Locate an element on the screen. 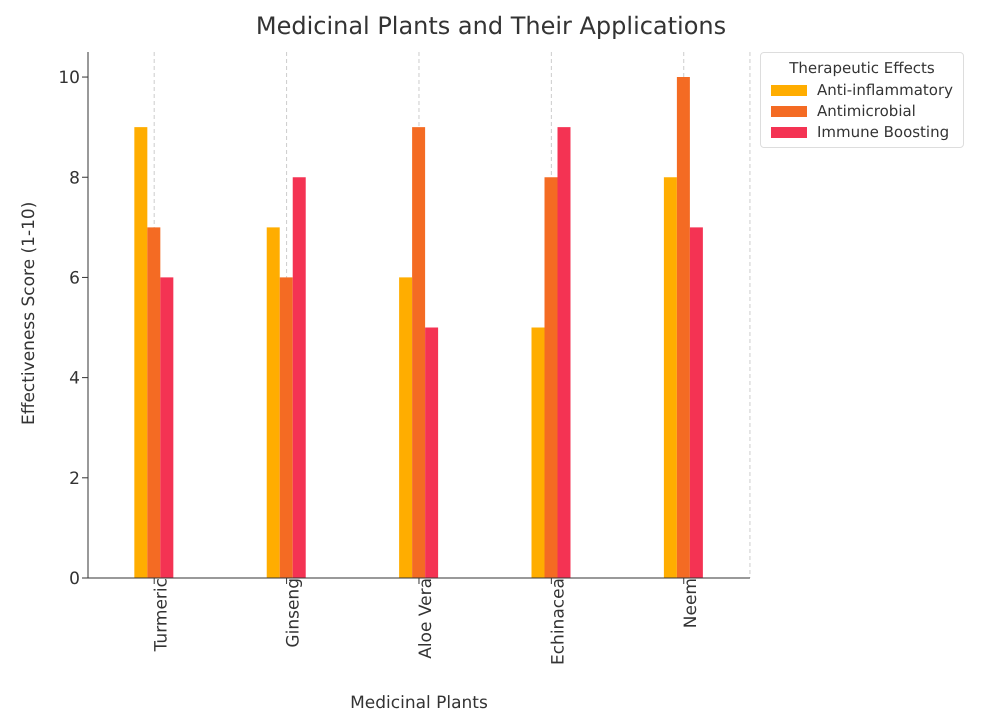  x-tick-label: Echinacea is located at coordinates (558, 622).